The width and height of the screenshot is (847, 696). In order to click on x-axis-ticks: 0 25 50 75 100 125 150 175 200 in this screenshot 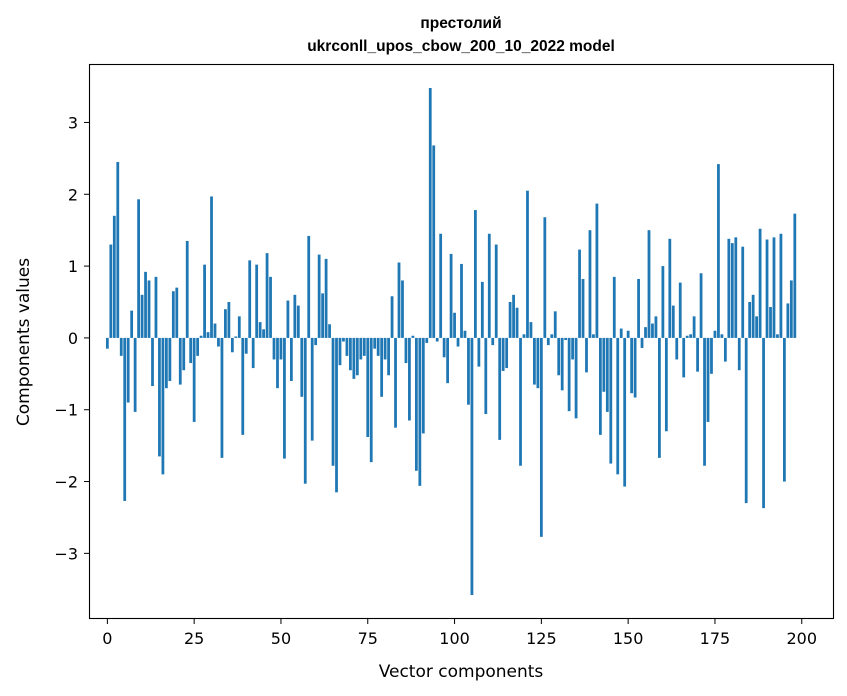, I will do `click(459, 633)`.